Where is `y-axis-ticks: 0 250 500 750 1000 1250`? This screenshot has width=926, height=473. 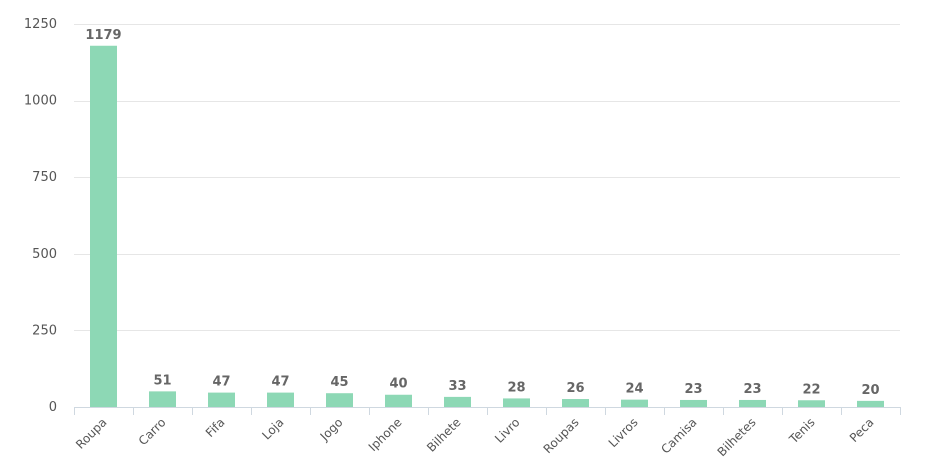 y-axis-ticks: 0 250 500 750 1000 1250 is located at coordinates (40, 216).